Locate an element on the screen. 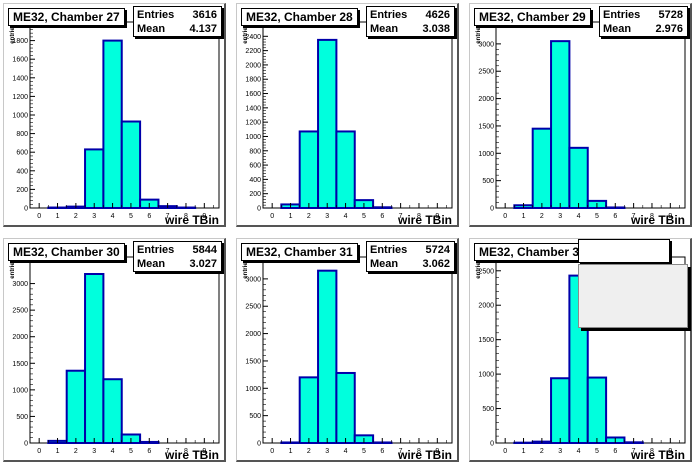 This screenshot has height=472, width=696. chart-title: ME32, Chamber 28 is located at coordinates (299, 17).